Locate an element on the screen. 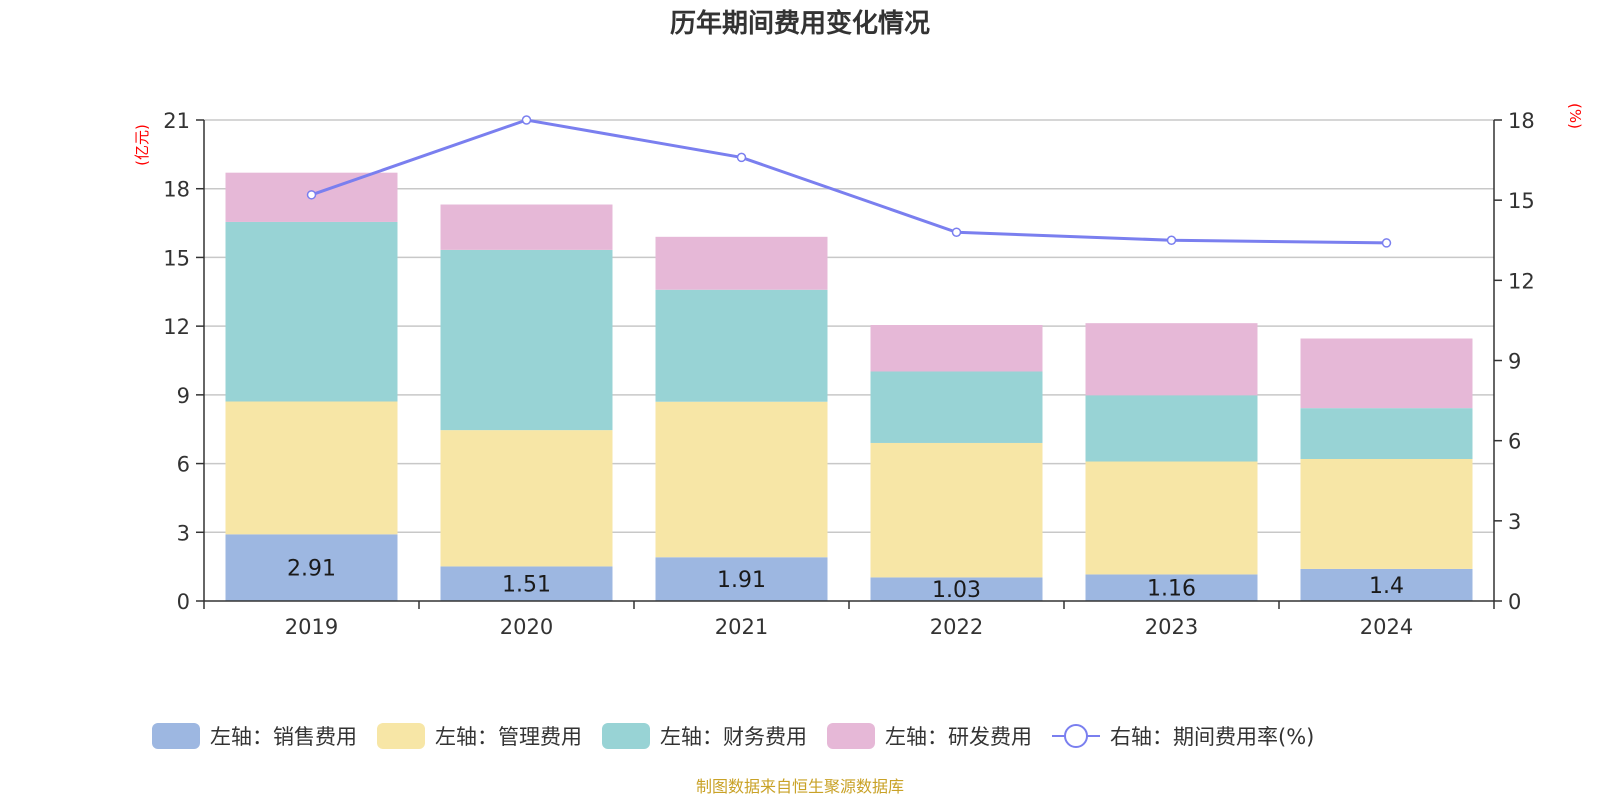  x-axis-label: 2024 is located at coordinates (1386, 627).